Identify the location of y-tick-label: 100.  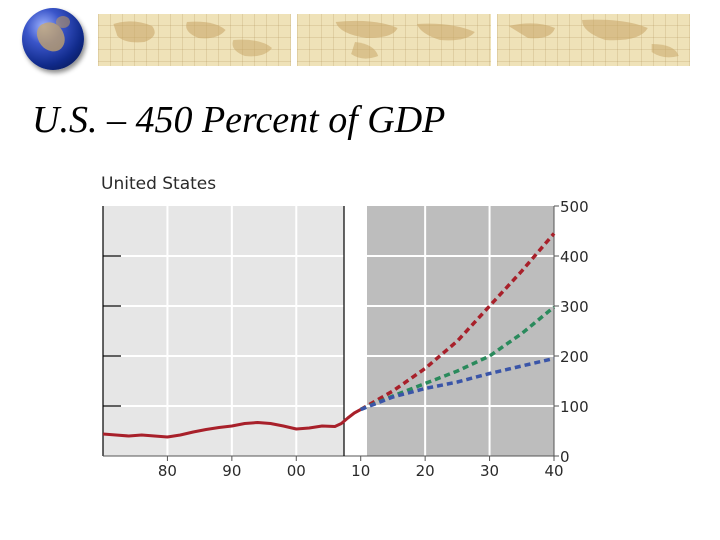
(574, 407).